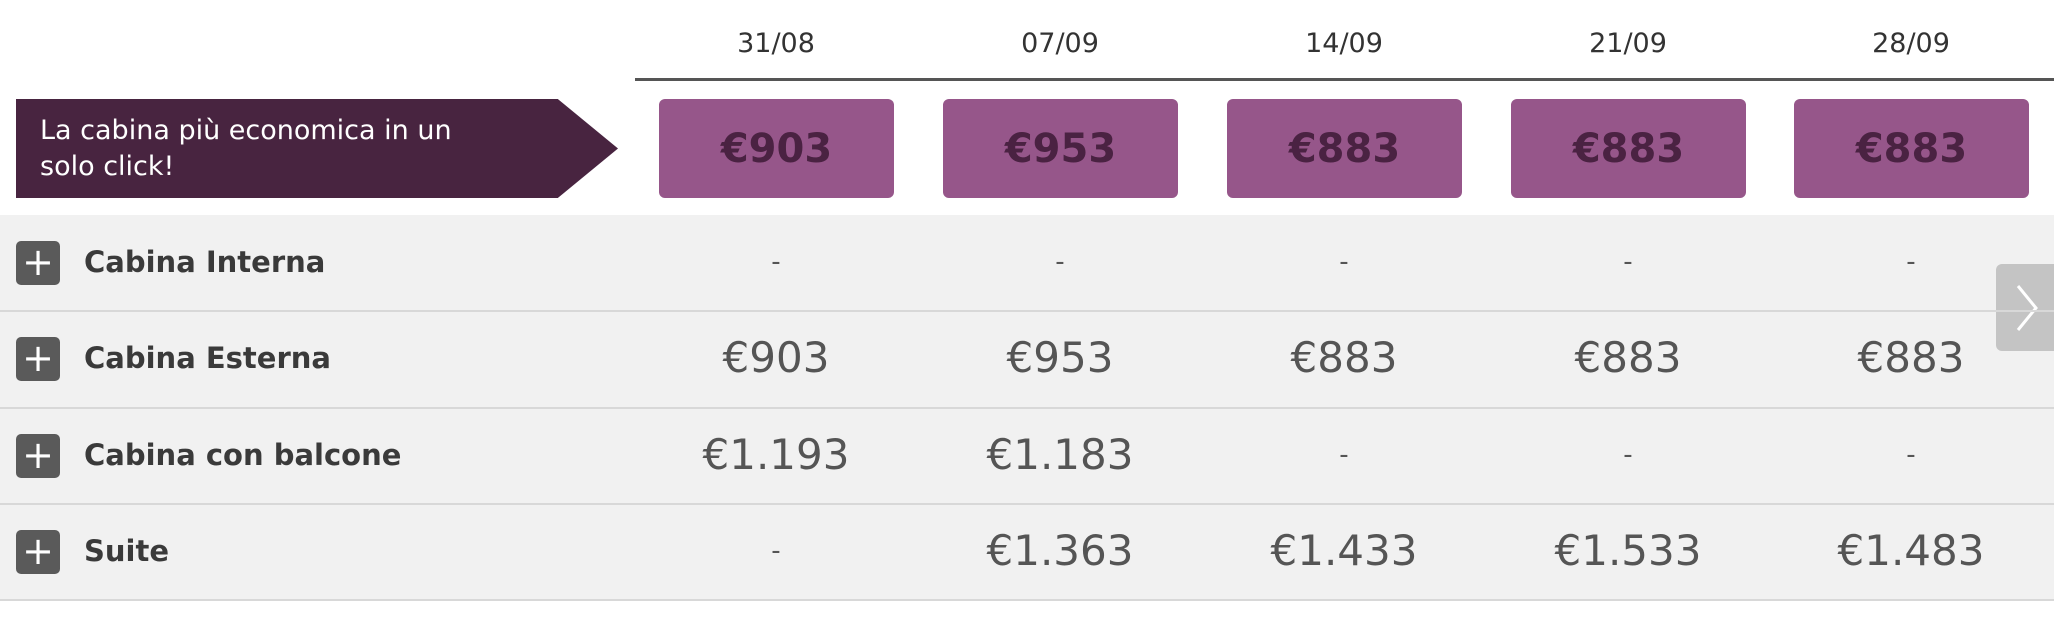  What do you see at coordinates (1344, 79) in the screenshot?
I see `header-line` at bounding box center [1344, 79].